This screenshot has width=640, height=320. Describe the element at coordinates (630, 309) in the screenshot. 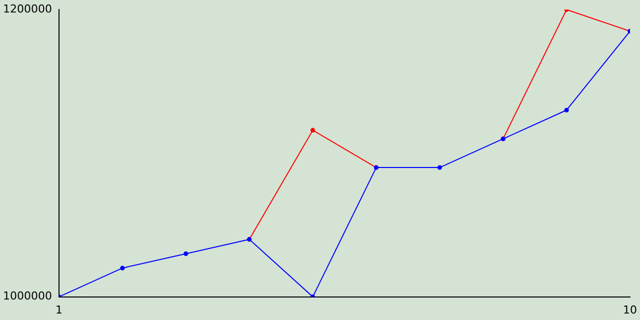

I see `x-tick-label: 10` at that location.